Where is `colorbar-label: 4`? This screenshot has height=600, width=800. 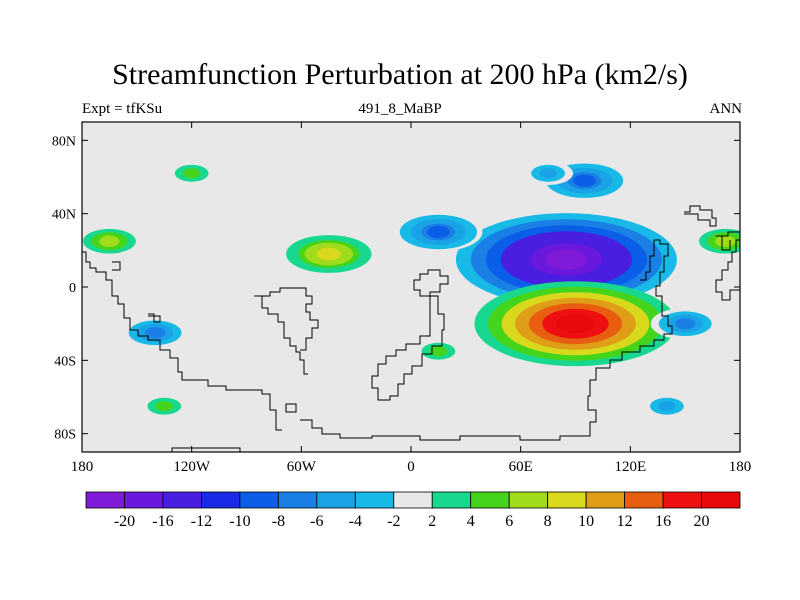 colorbar-label: 4 is located at coordinates (471, 521).